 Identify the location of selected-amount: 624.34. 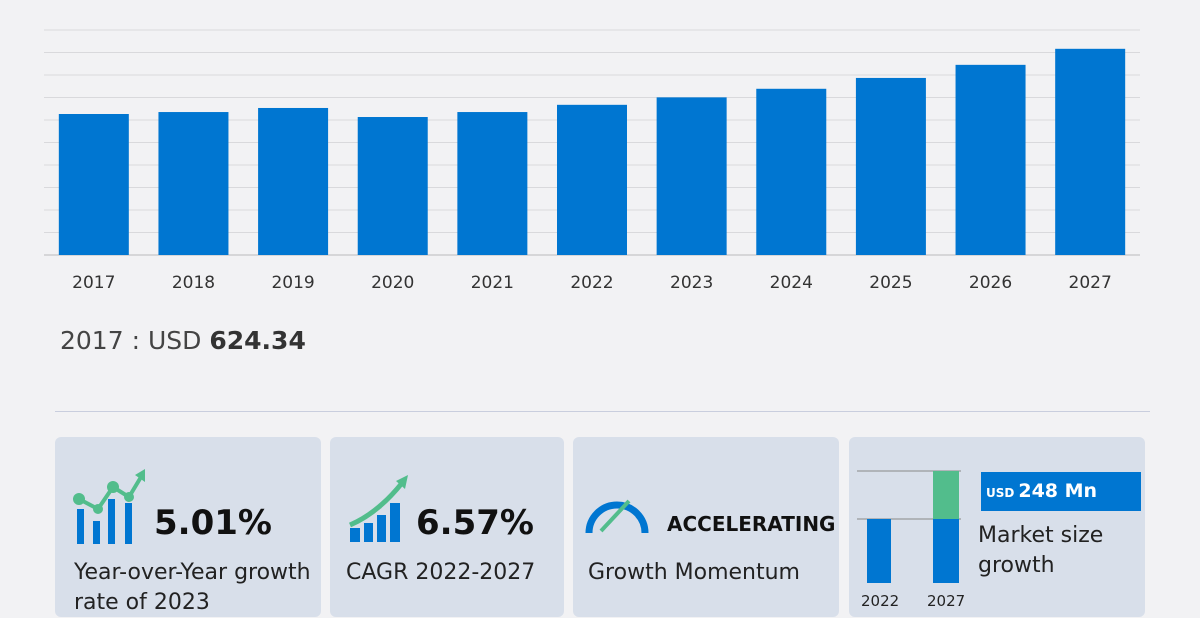
(257, 340).